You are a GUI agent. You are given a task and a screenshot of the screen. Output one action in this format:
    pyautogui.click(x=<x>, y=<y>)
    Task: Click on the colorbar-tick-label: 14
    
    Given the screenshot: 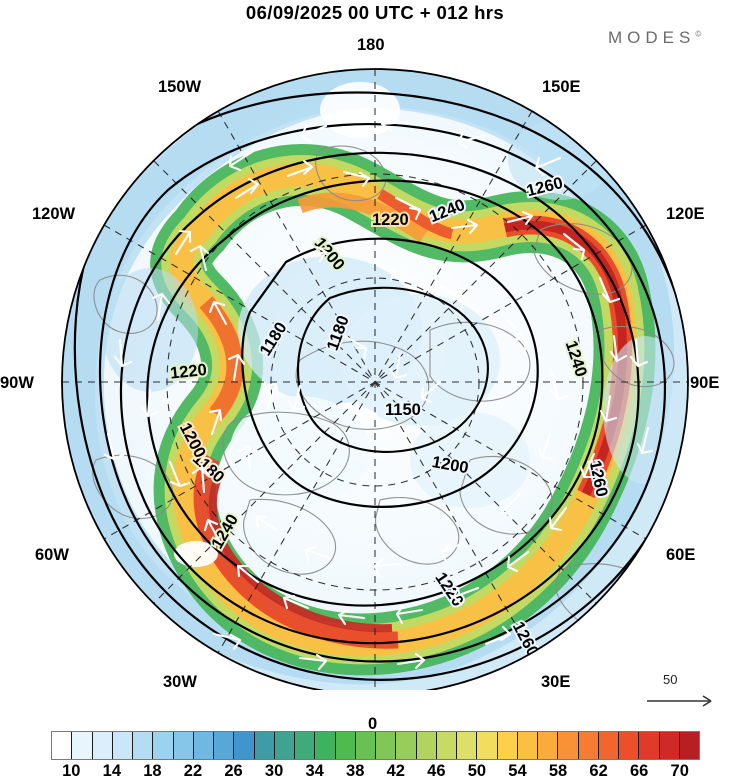 What is the action you would take?
    pyautogui.click(x=112, y=771)
    